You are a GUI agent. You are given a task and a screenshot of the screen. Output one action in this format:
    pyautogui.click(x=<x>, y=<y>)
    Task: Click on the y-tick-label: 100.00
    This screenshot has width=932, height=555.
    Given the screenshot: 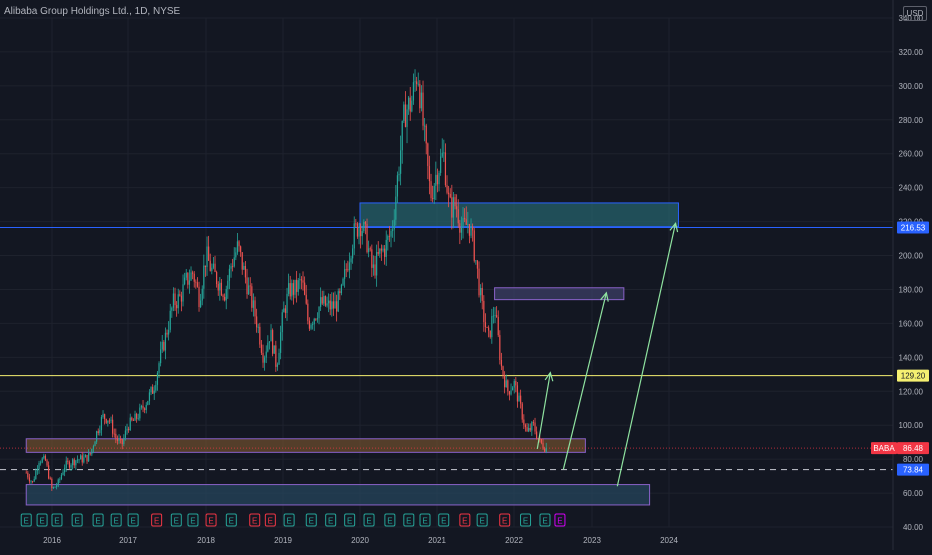 What is the action you would take?
    pyautogui.click(x=911, y=425)
    